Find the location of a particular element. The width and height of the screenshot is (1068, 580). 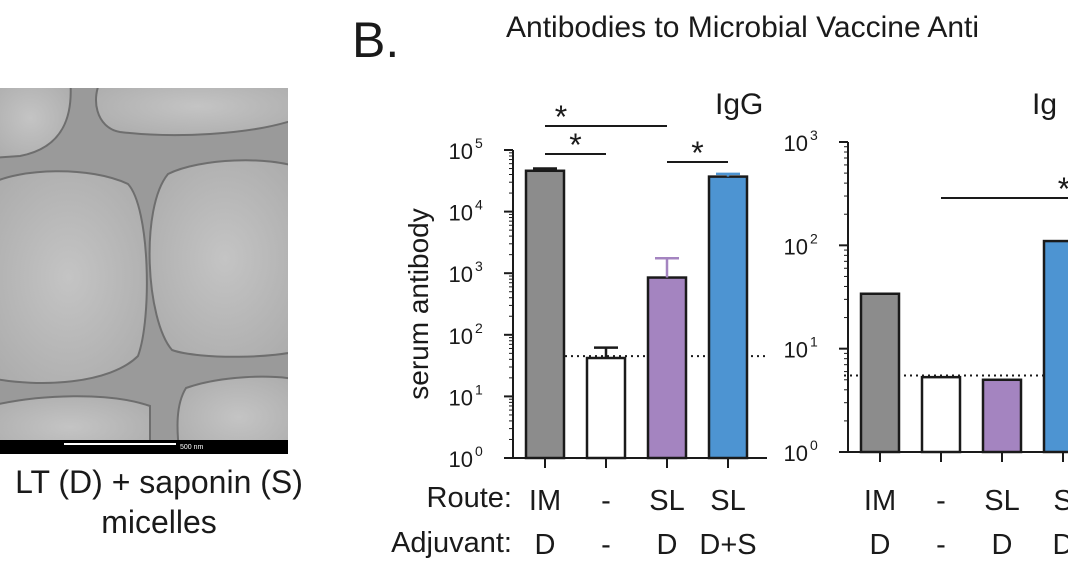

micrograph-caption-line2: micelles is located at coordinates (159, 522).